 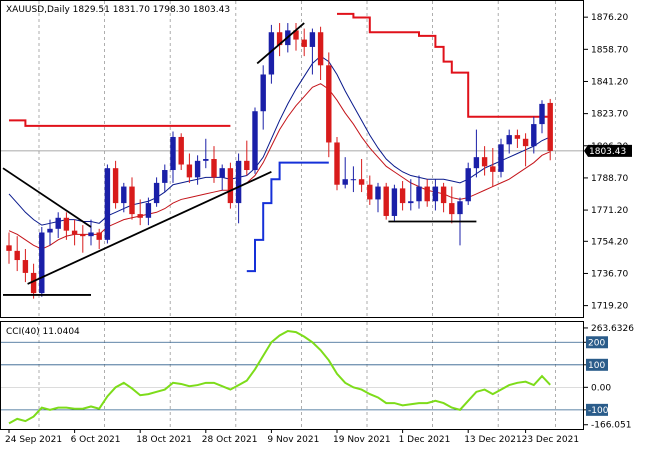 What do you see at coordinates (164, 440) in the screenshot?
I see `date-tick-label: 18 Oct 2021` at bounding box center [164, 440].